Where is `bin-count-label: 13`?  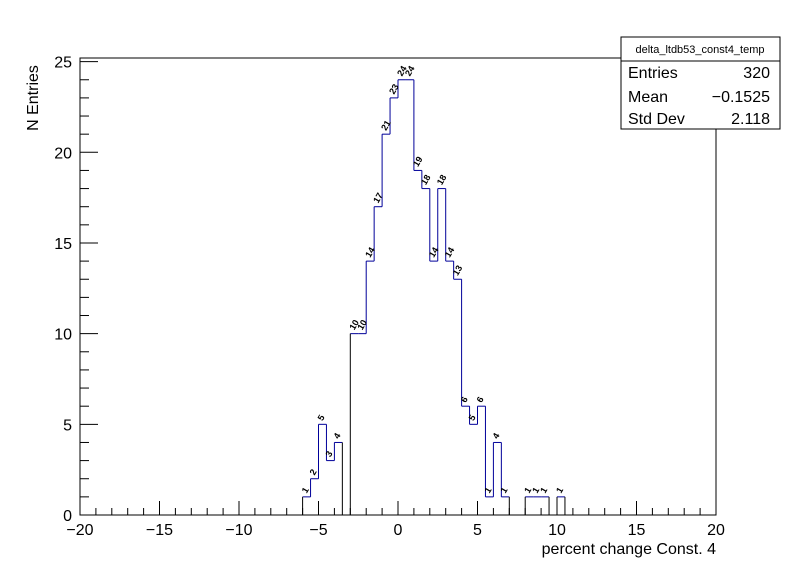 bin-count-label: 13 is located at coordinates (458, 271).